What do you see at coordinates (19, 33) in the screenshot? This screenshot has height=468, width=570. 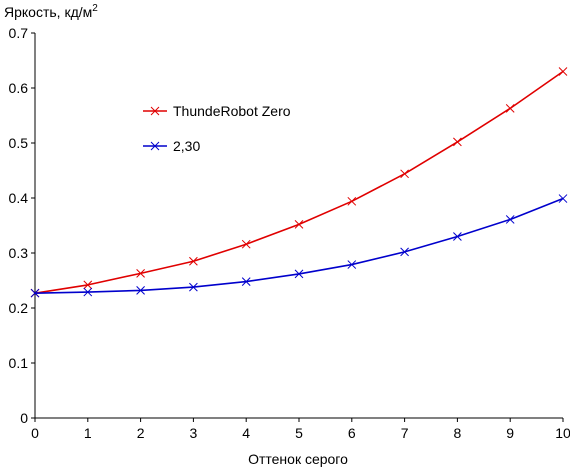 I see `y-tick-label: 0.7` at bounding box center [19, 33].